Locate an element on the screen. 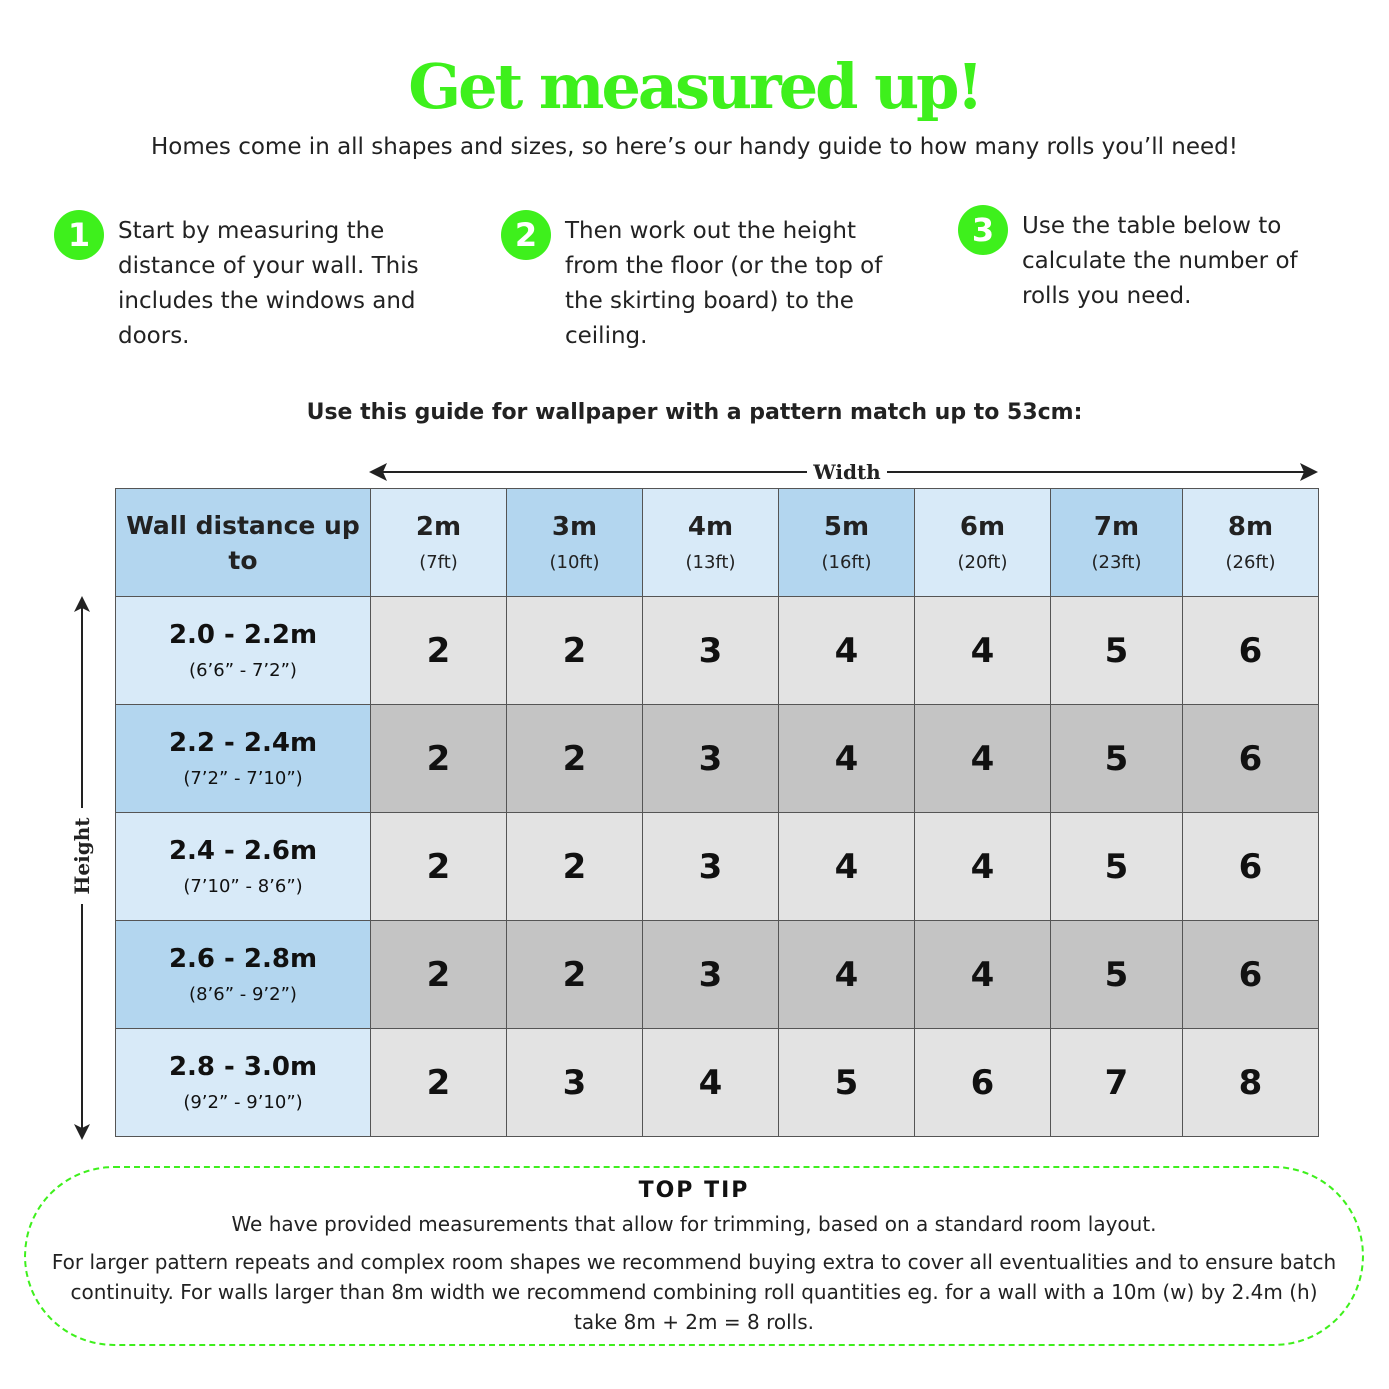  corner-header: Wall distance up to is located at coordinates (243, 542).